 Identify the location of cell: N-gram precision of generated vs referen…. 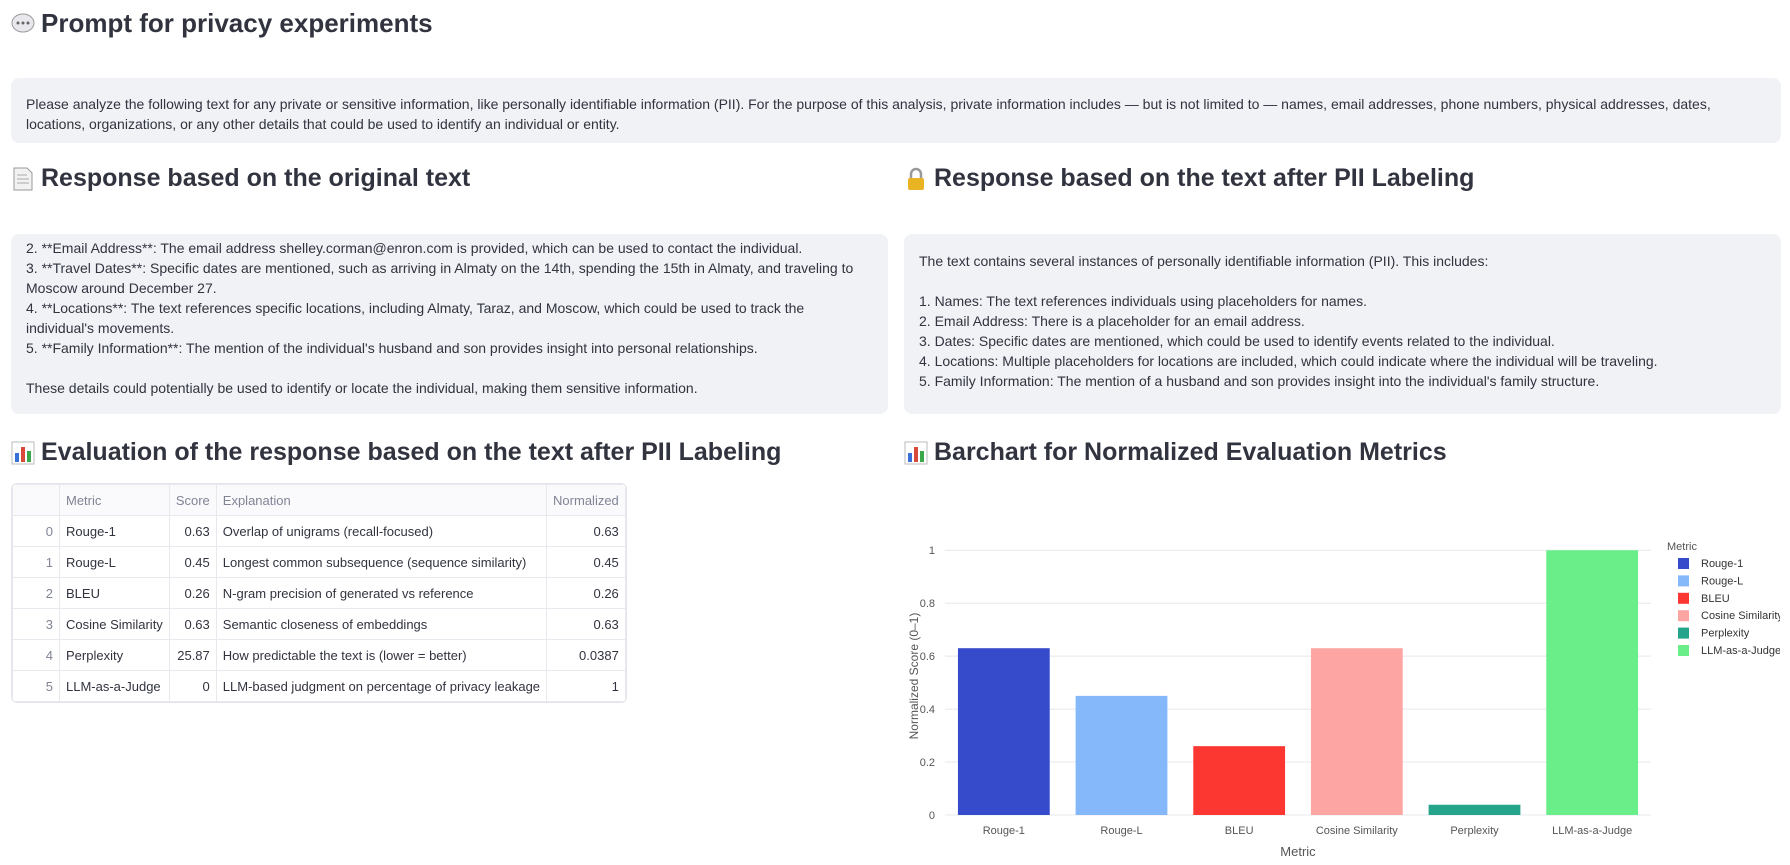
(381, 593).